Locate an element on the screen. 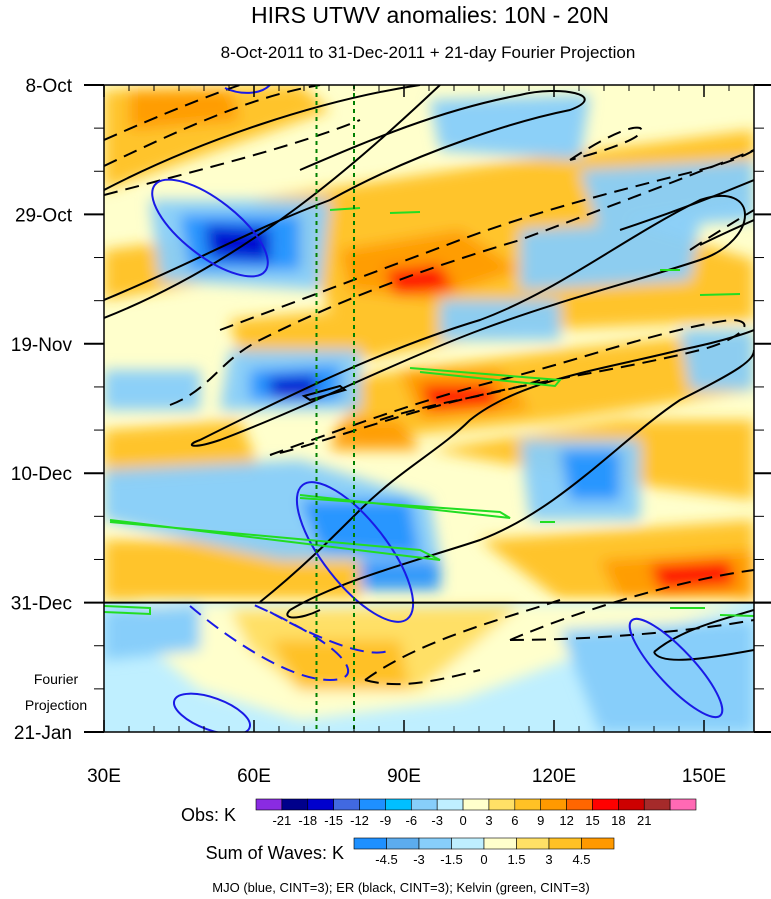  obs-colorbar: Obs: K -21 -18 -15 -12 -9 -6 -3 0 3 6 9 12 15 18 21 is located at coordinates (439, 813).